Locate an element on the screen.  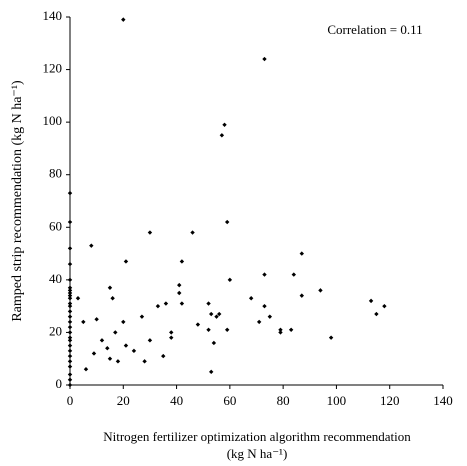
y-tick-label: 100 is located at coordinates (53, 120).